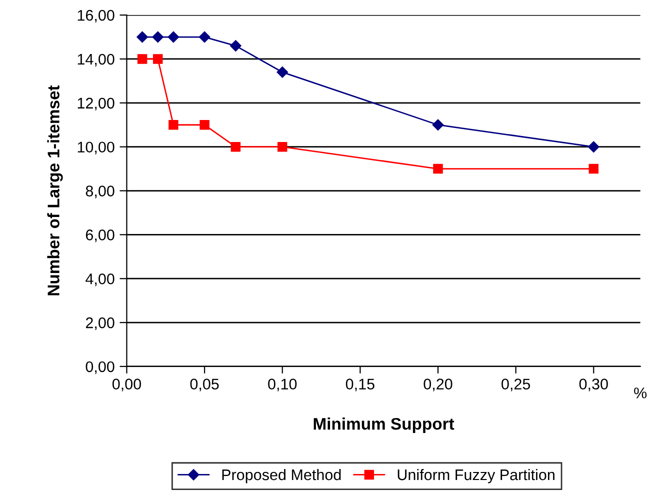 The width and height of the screenshot is (667, 502). I want to click on x-tick-label: 0,15, so click(360, 385).